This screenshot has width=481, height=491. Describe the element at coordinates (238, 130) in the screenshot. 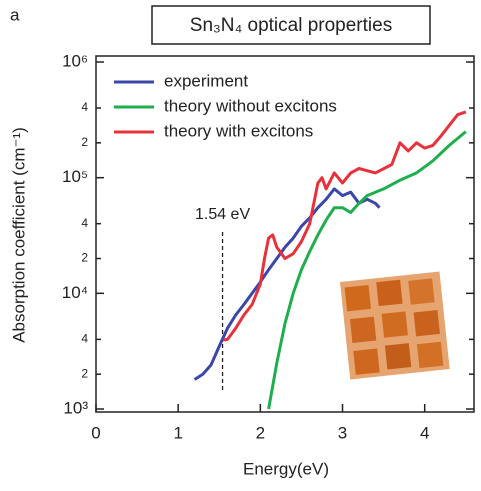

I see `legend-label: theory with excitons` at that location.